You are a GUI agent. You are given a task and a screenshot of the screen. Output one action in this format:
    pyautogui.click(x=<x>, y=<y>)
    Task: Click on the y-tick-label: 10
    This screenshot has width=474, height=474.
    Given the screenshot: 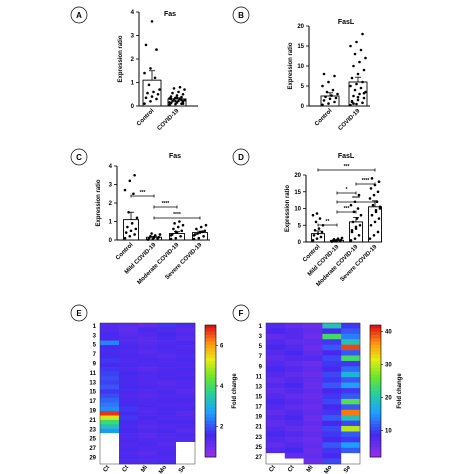 What is the action you would take?
    pyautogui.click(x=297, y=210)
    